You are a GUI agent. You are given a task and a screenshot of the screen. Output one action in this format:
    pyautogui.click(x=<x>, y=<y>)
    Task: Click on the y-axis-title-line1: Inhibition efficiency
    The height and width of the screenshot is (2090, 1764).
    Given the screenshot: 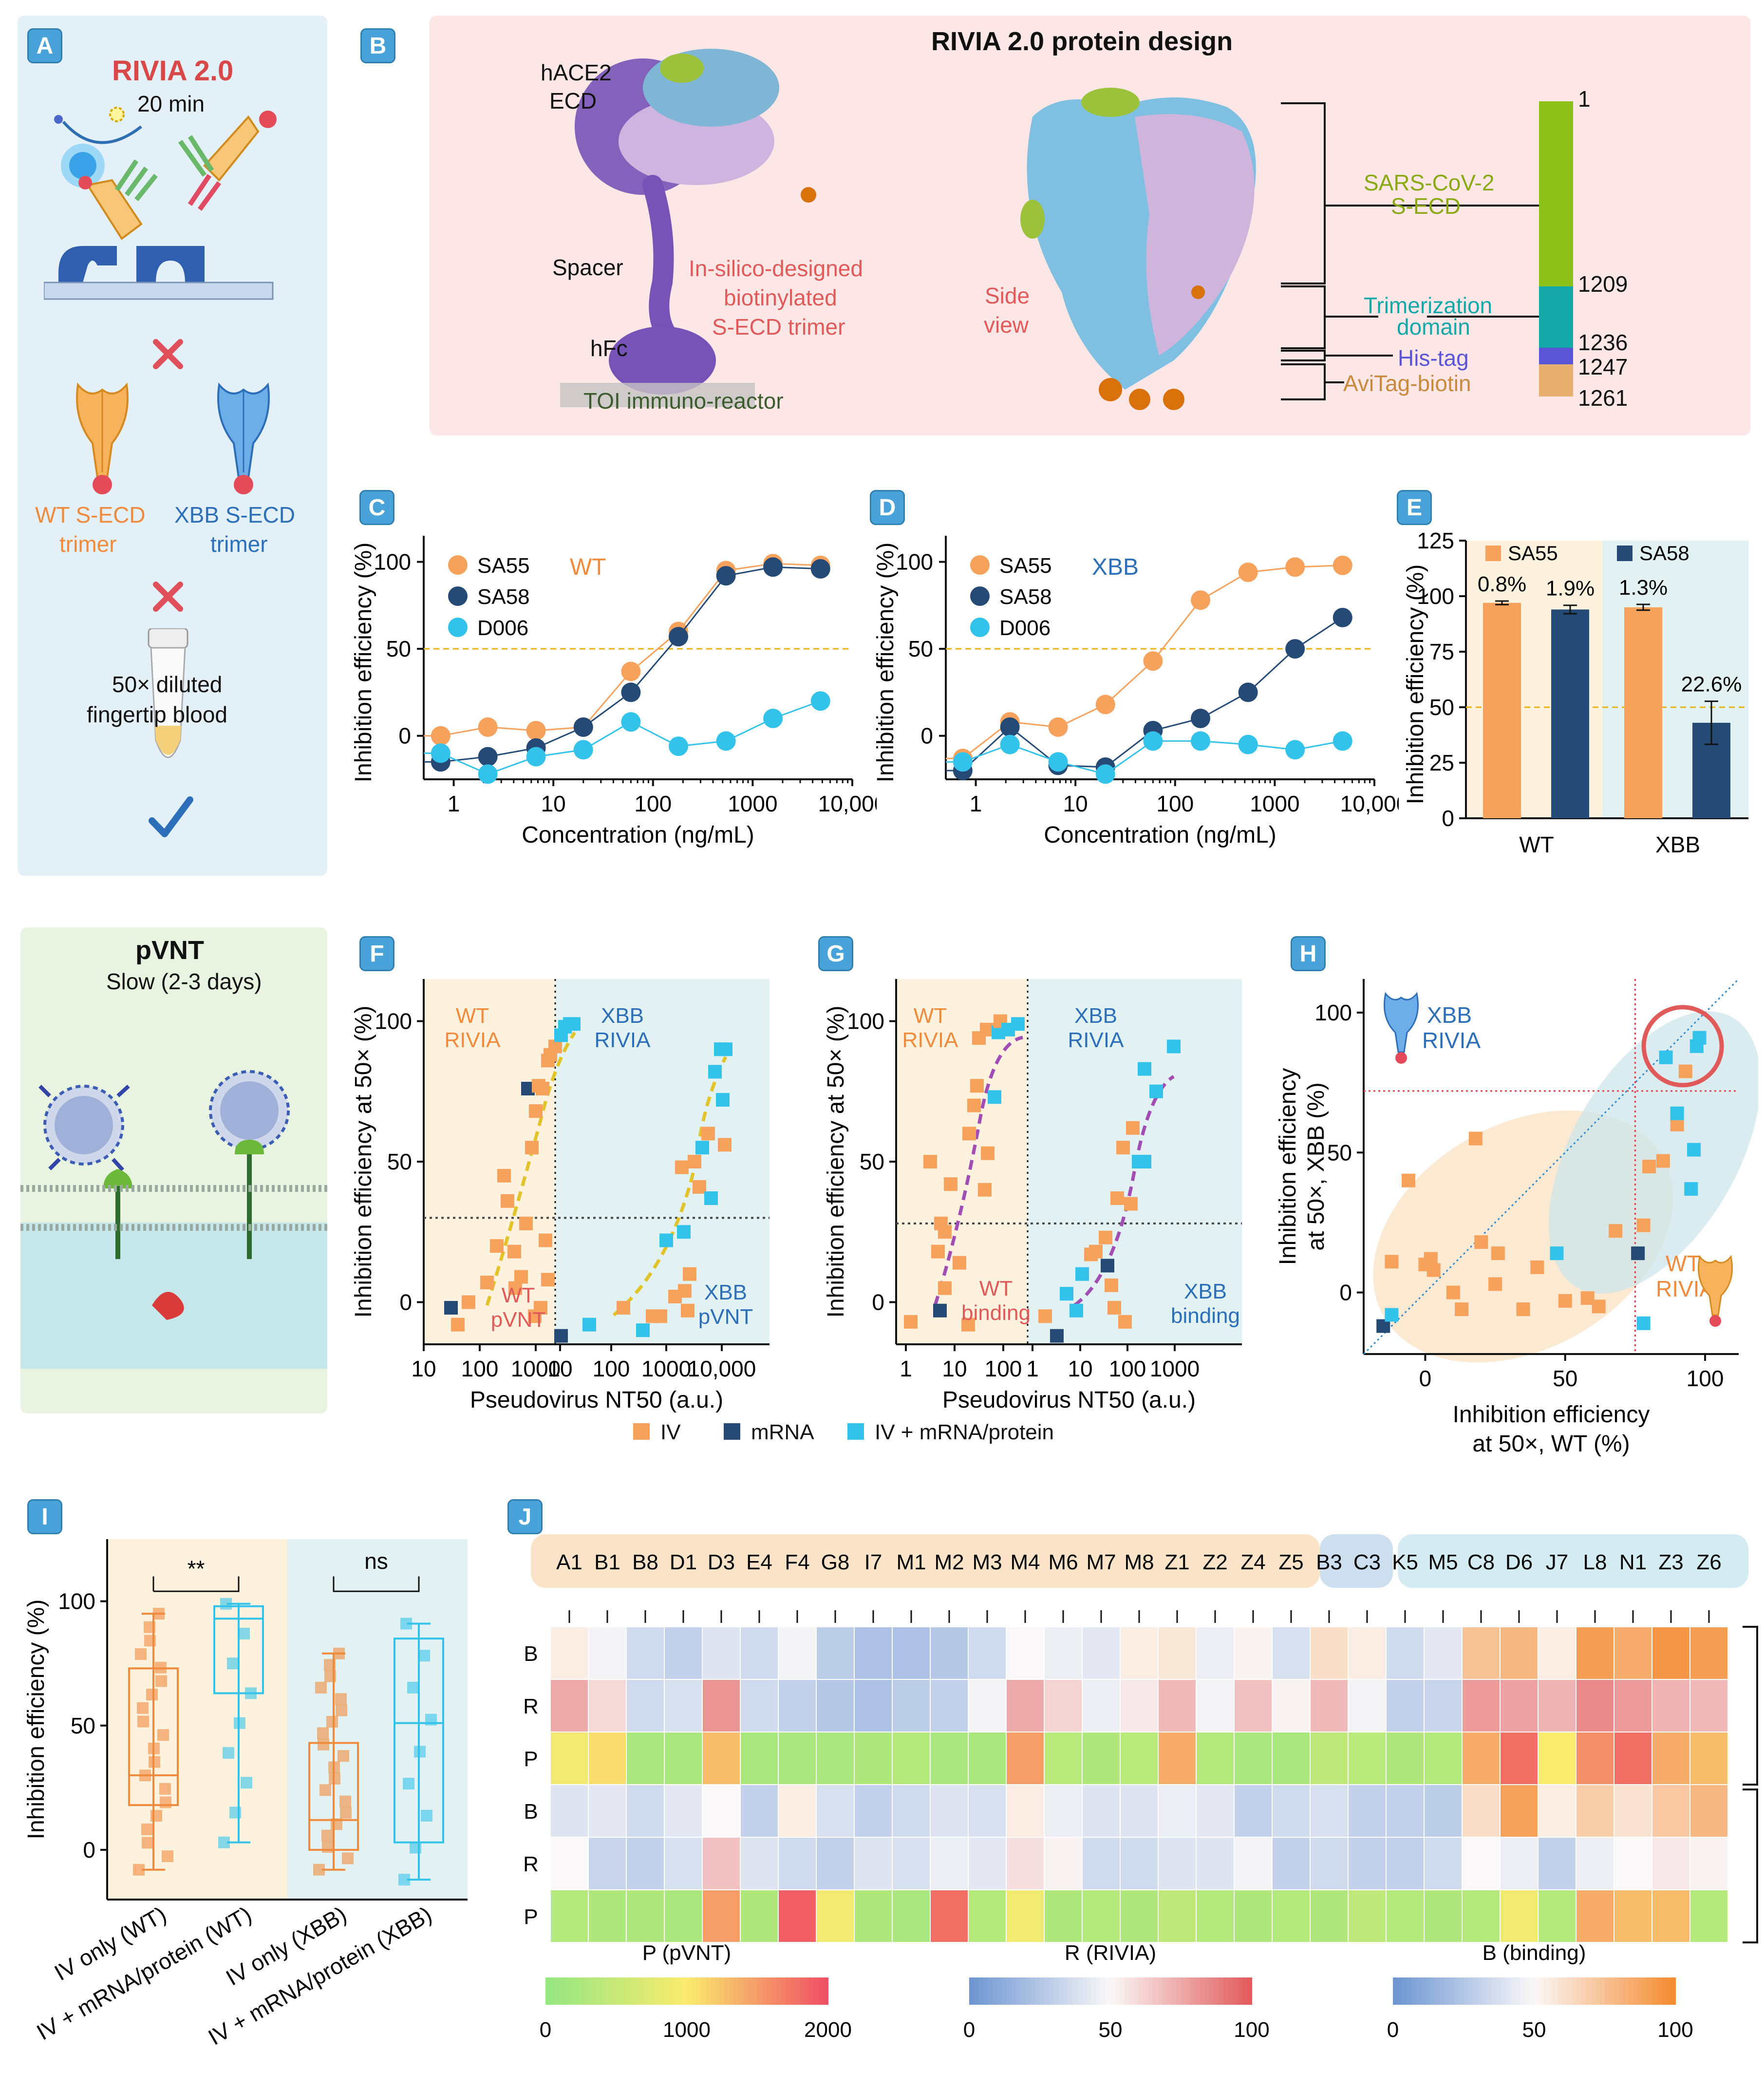 What is the action you would take?
    pyautogui.click(x=1288, y=1166)
    